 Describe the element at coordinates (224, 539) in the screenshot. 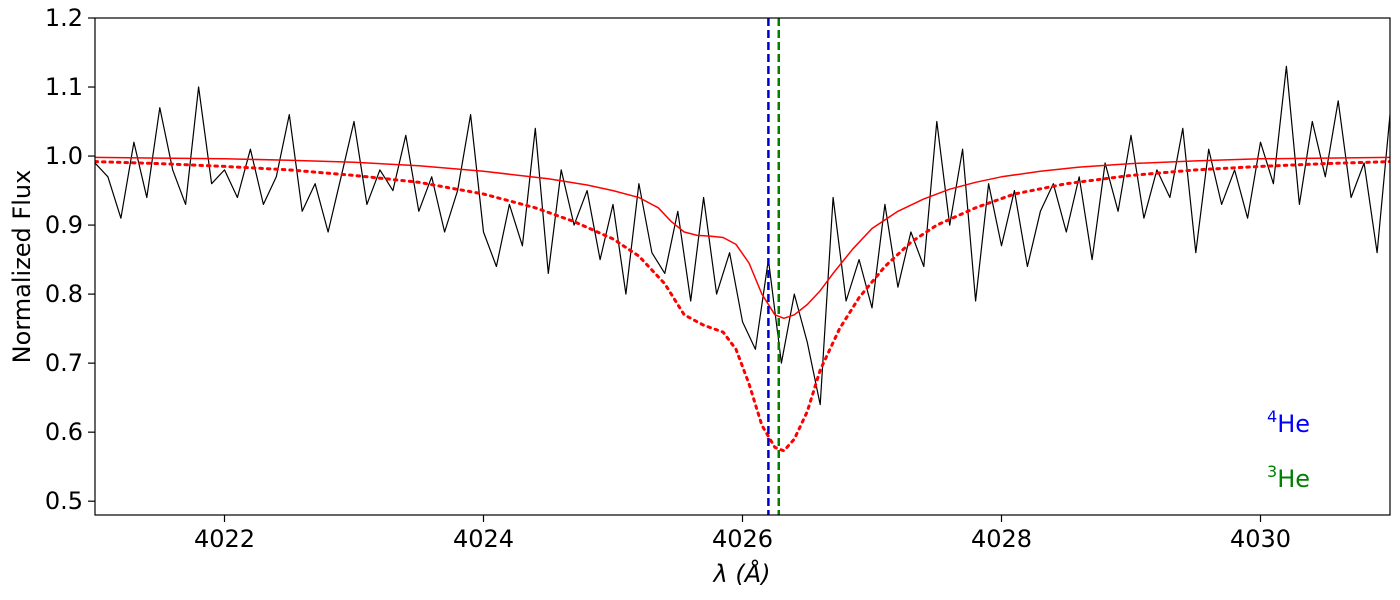

I see `x-tick-label: 4022` at that location.